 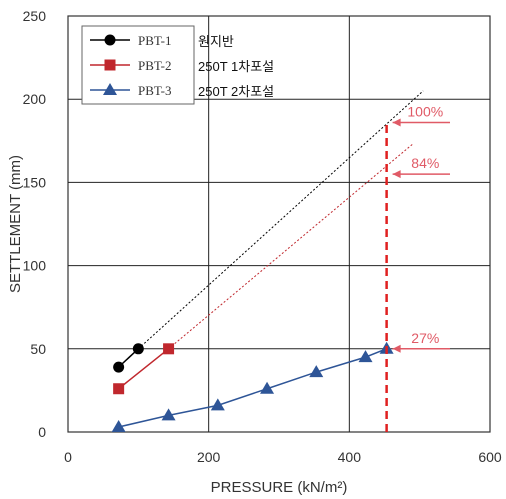 I want to click on y-tick-label: 100, so click(x=35, y=266).